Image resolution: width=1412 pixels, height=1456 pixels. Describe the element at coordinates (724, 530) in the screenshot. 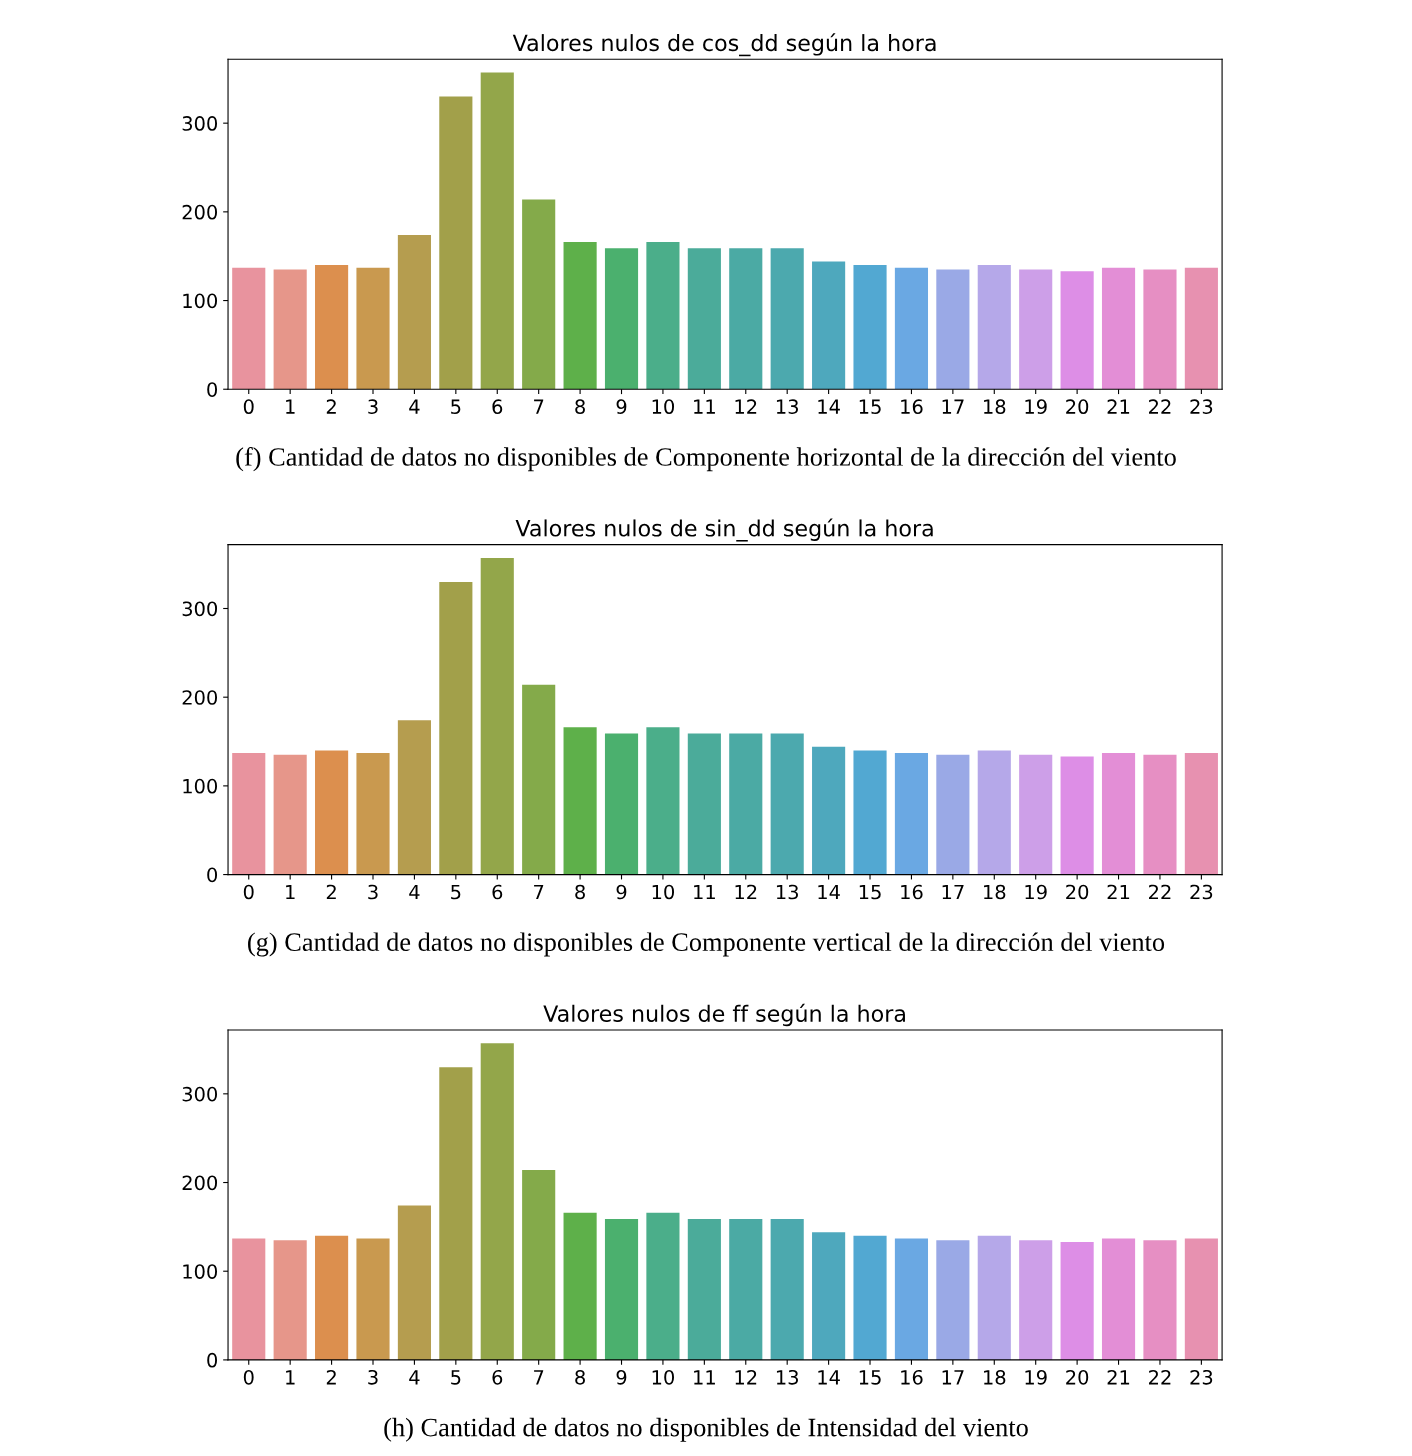

I see `chart-title: Valores nulos de sin_dd según la hora` at that location.